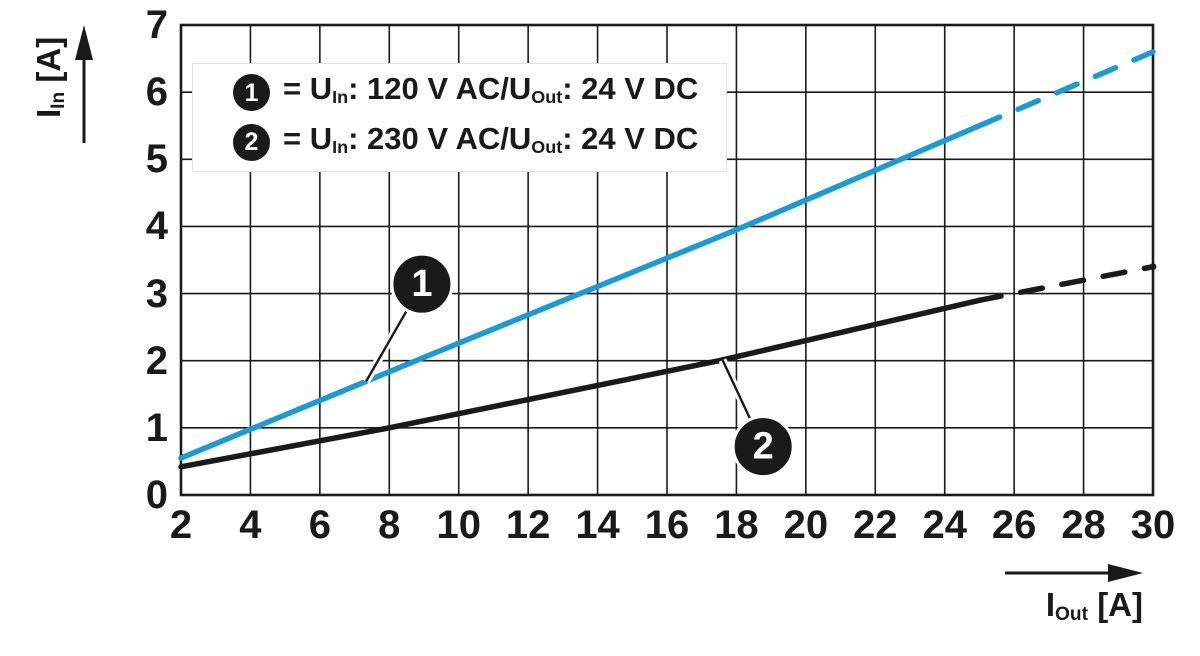  What do you see at coordinates (491, 88) in the screenshot?
I see `legend-entry-1-text: = UIn: 120 V AC/UOut: 24 V DC` at bounding box center [491, 88].